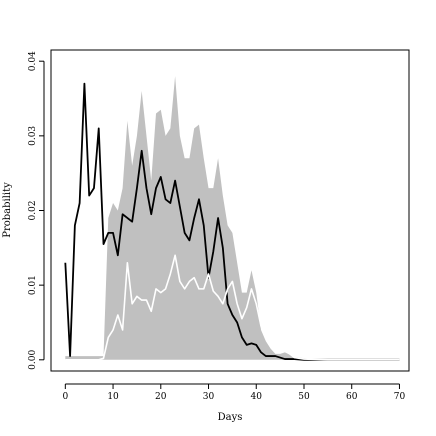 This screenshot has height=436, width=436. Describe the element at coordinates (209, 397) in the screenshot. I see `x-tick-label: 30` at that location.